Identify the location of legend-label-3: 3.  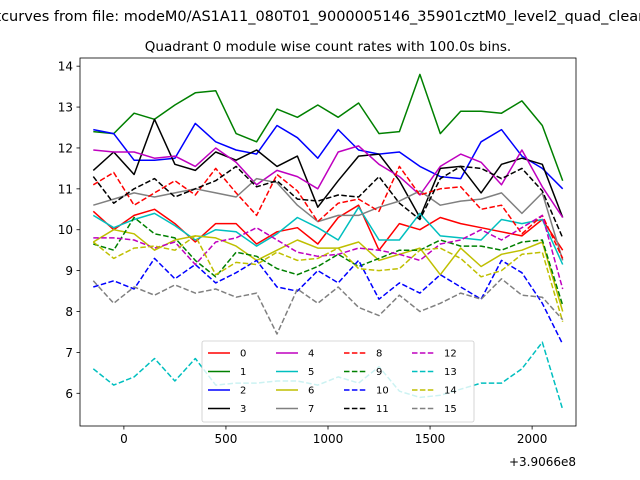
(243, 409).